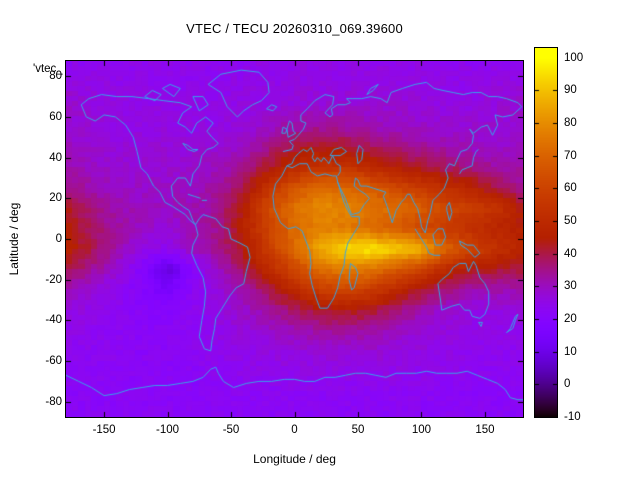  I want to click on colorbar-tick-label: 90, so click(570, 90).